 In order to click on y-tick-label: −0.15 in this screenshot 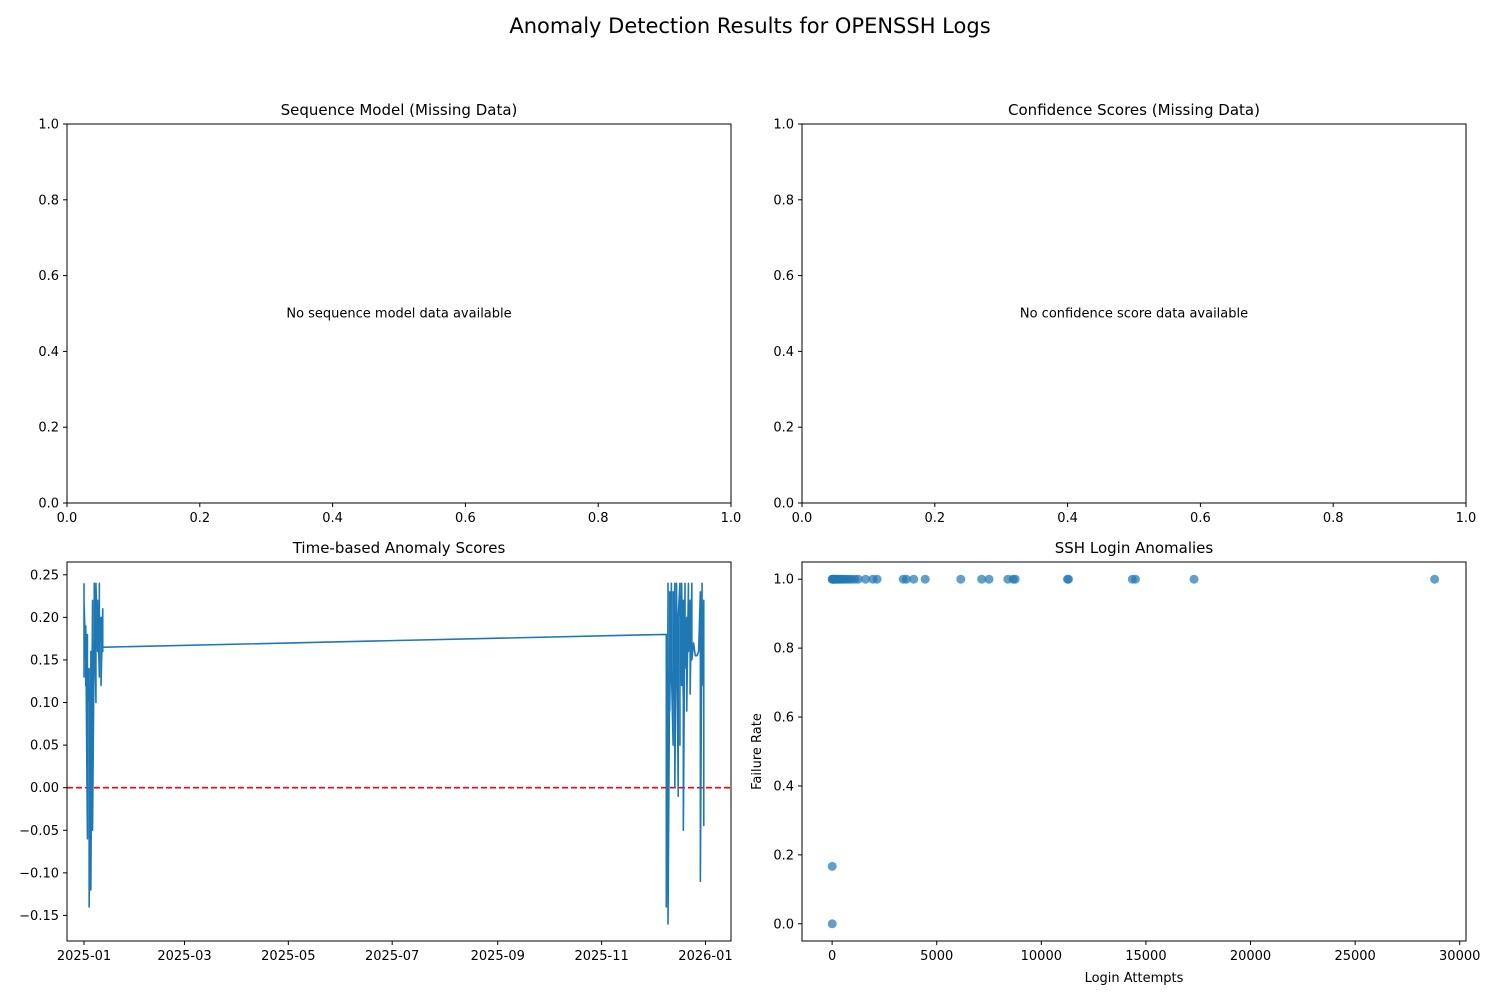, I will do `click(39, 916)`.